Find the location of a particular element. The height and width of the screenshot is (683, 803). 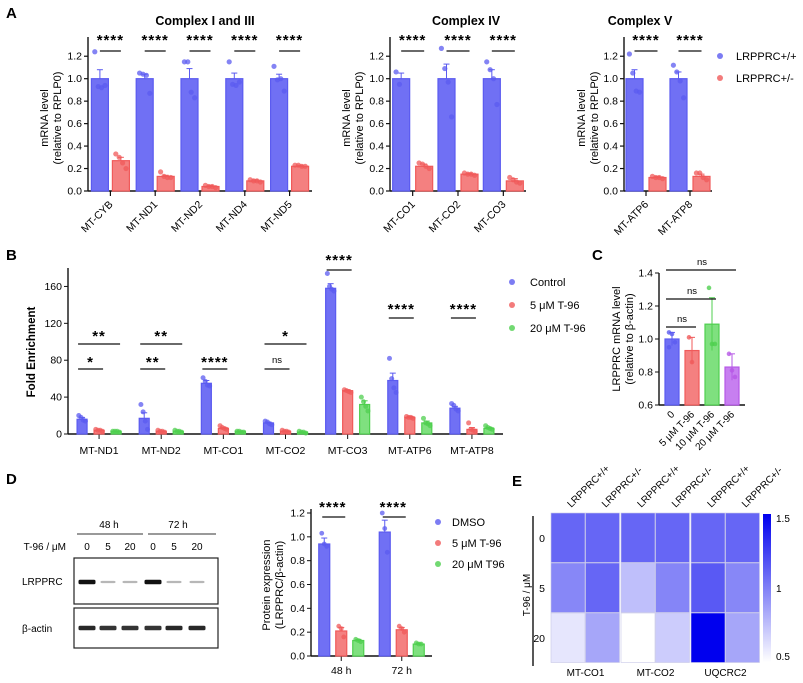

row-label: T-96 / μM is located at coordinates (45, 547).